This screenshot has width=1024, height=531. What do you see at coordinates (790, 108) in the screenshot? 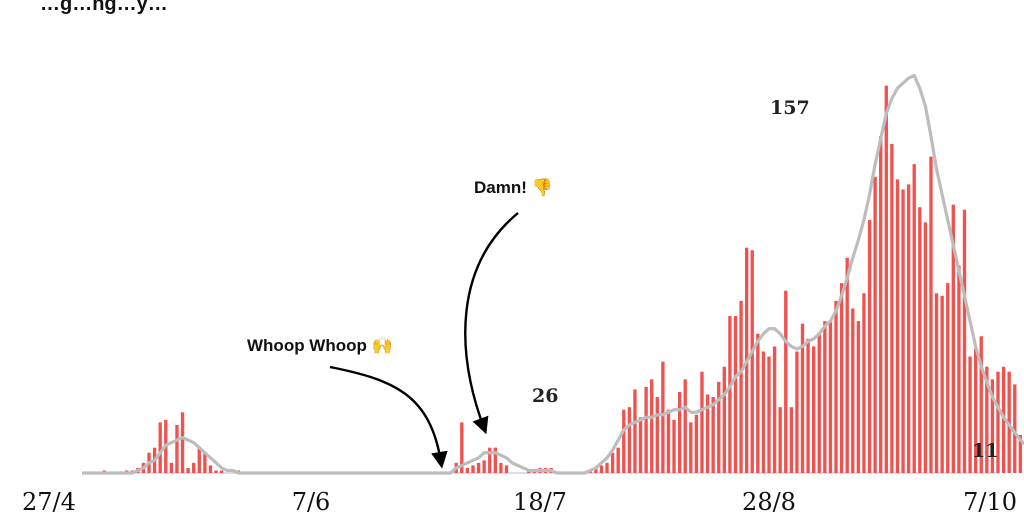
I see `label-peak: 157` at bounding box center [790, 108].